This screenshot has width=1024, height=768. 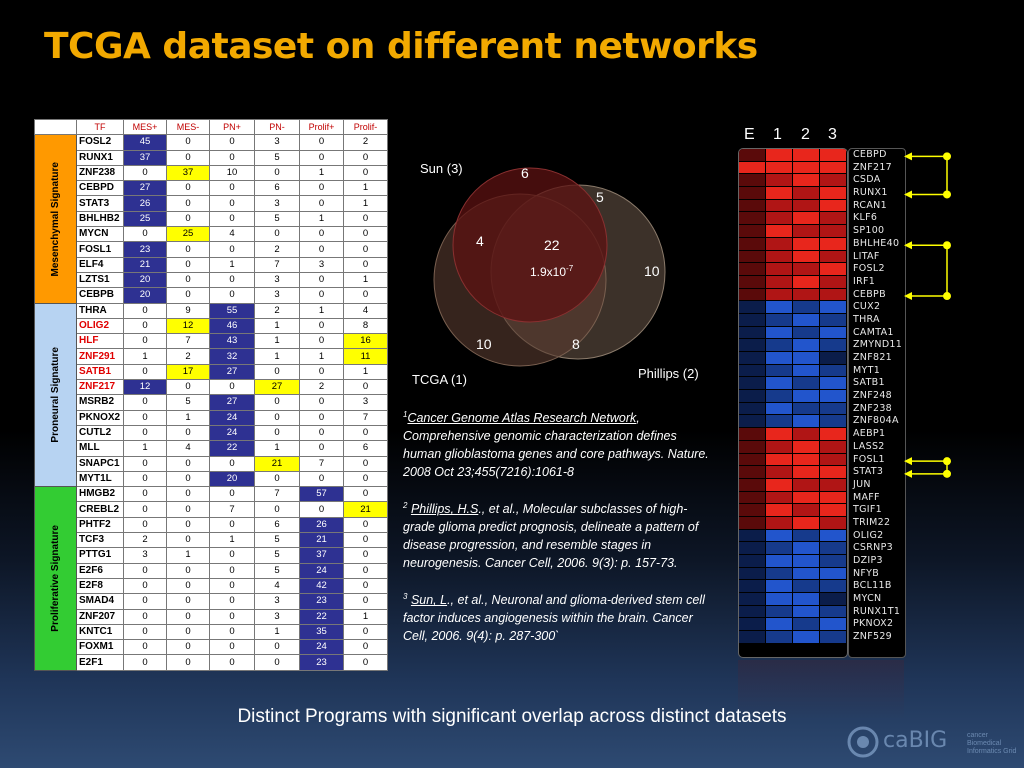 I want to click on table-row: CEBPD 27 0 0 6 0 1, so click(x=211, y=188).